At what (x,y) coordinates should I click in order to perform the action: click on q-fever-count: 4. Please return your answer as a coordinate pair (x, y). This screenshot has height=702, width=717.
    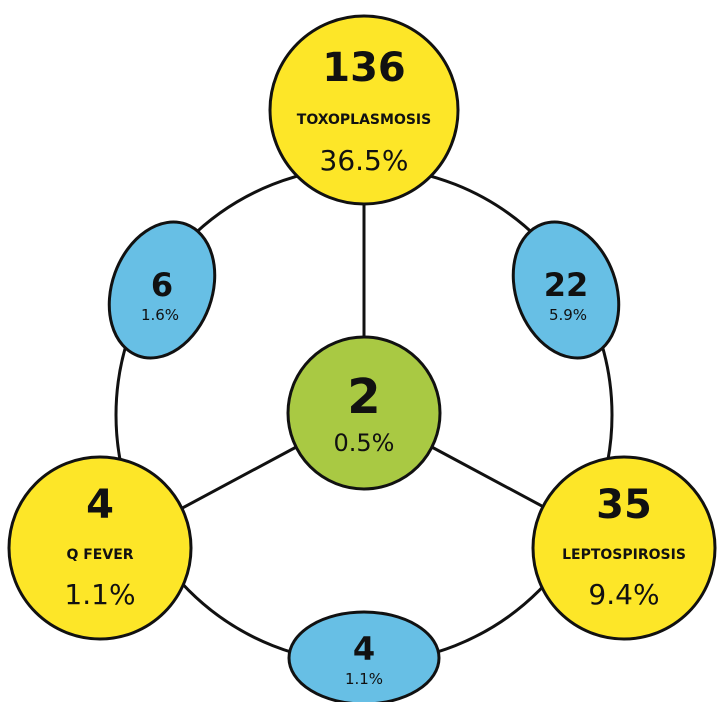
    Looking at the image, I should click on (100, 505).